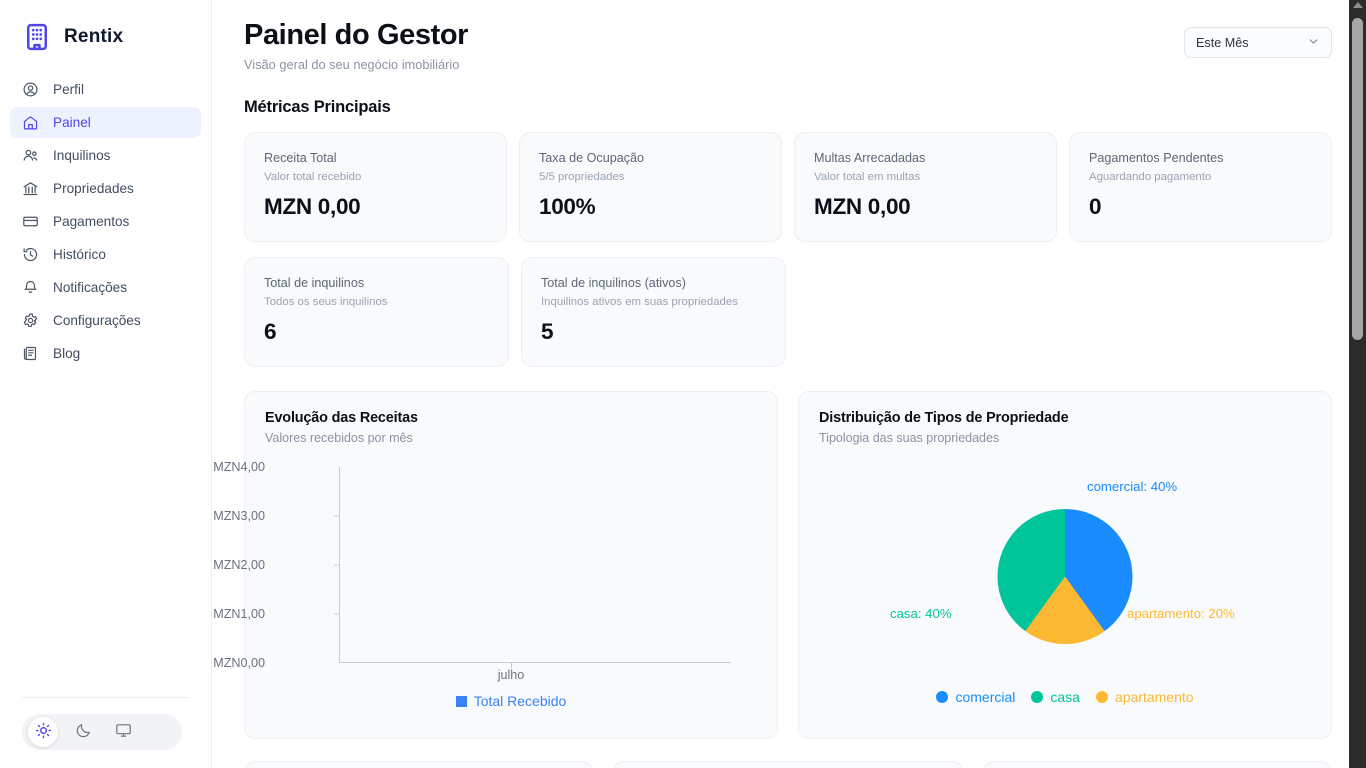  I want to click on sidebar-item-inquilinos: Inquilinos, so click(105, 155).